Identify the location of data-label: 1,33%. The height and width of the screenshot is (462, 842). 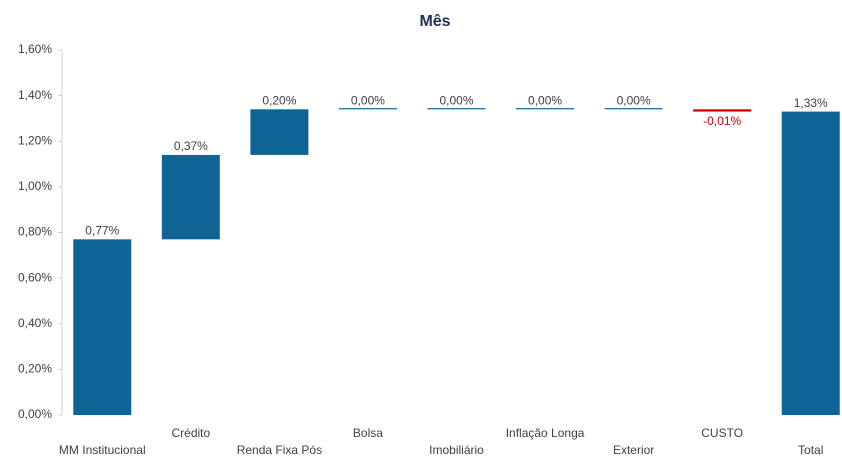
(811, 103).